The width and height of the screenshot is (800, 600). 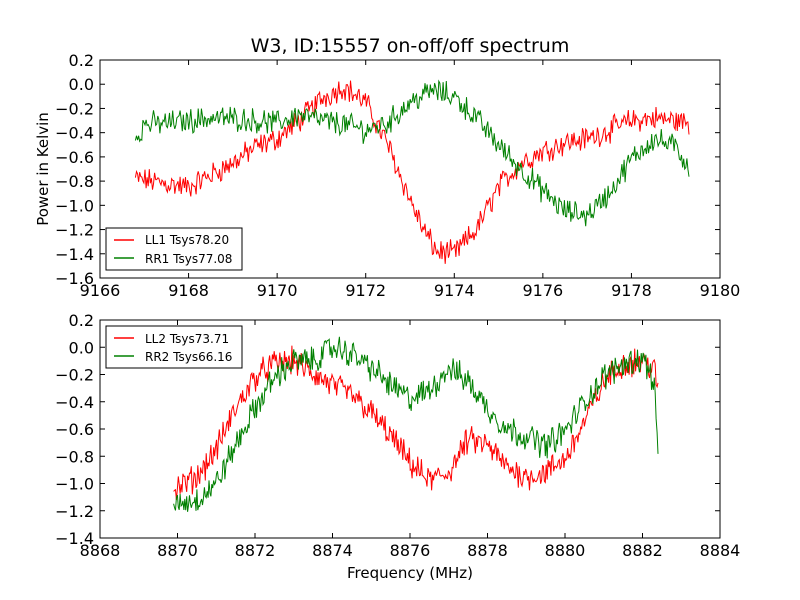 What do you see at coordinates (188, 259) in the screenshot?
I see `legend-label-rr1: RR1 Tsys77.08` at bounding box center [188, 259].